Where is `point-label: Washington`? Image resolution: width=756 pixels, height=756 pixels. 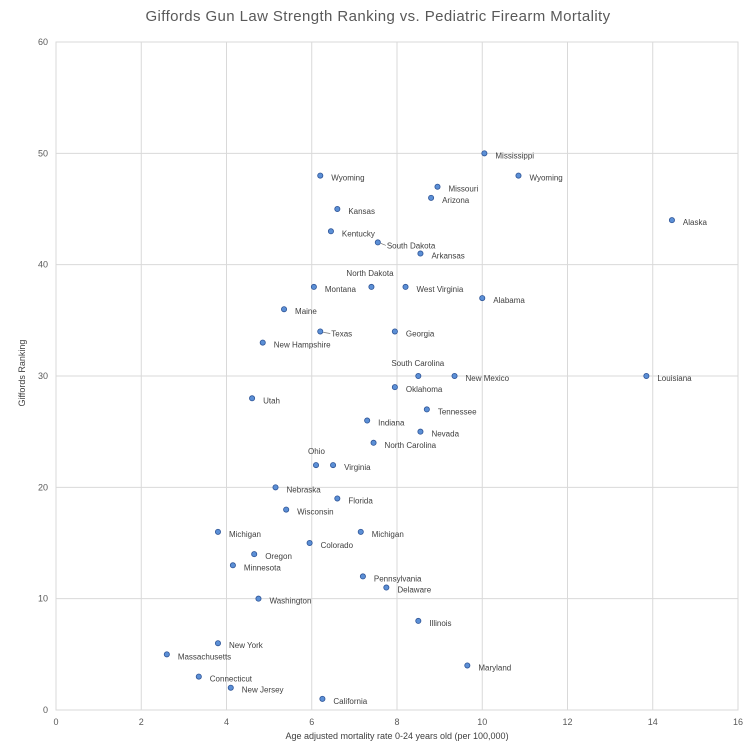 point-label: Washington is located at coordinates (290, 601).